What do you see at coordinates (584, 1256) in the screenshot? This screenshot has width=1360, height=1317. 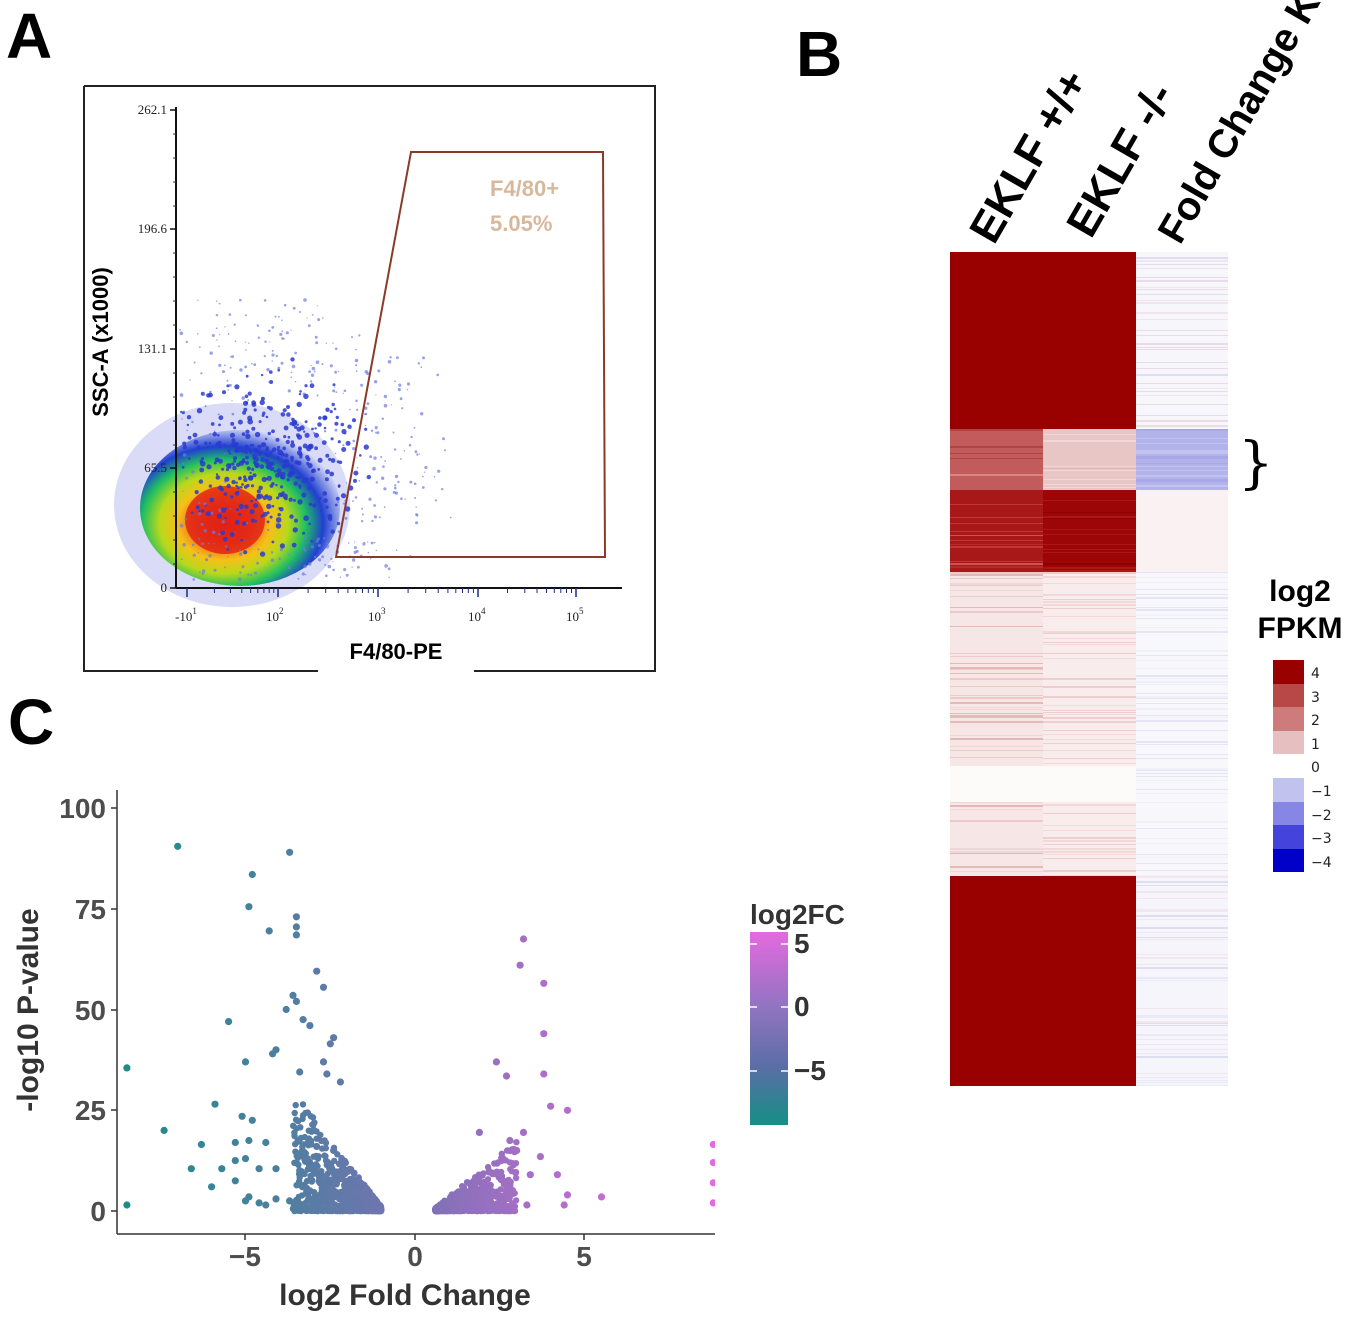 I see `x-tick-label: 5` at bounding box center [584, 1256].